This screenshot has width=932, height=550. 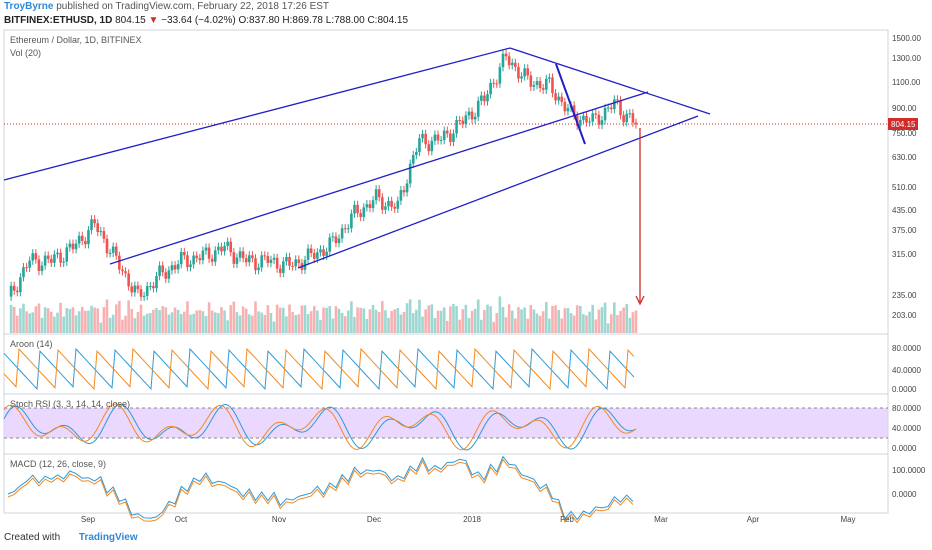 What do you see at coordinates (904, 210) in the screenshot?
I see `price-tick: 435.00` at bounding box center [904, 210].